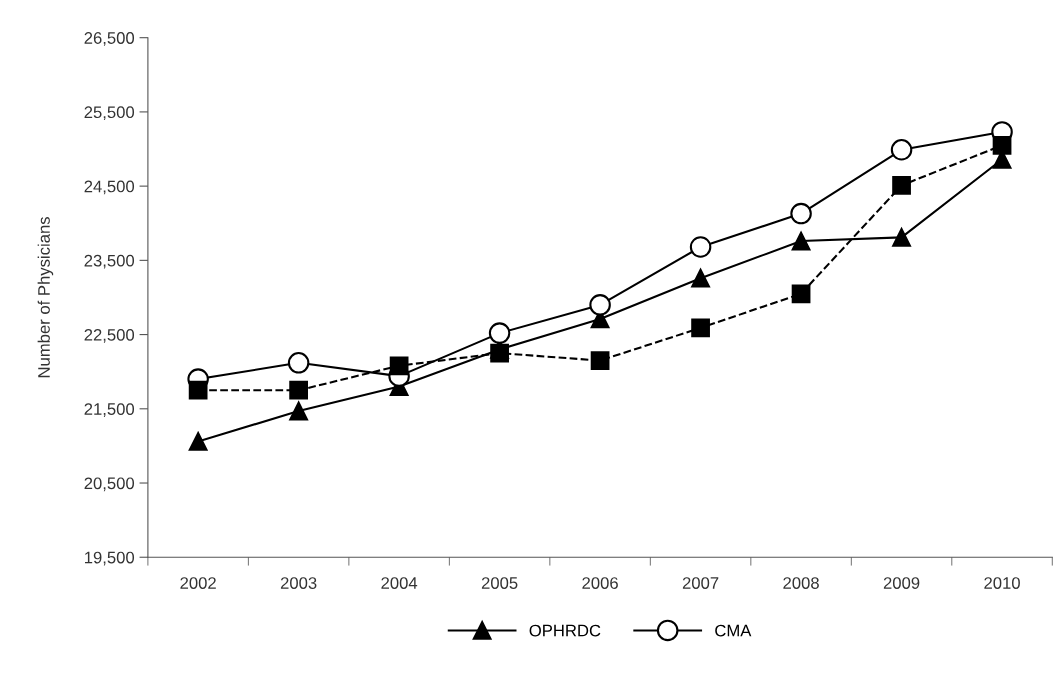  Describe the element at coordinates (733, 630) in the screenshot. I see `legend-label: CMA` at that location.